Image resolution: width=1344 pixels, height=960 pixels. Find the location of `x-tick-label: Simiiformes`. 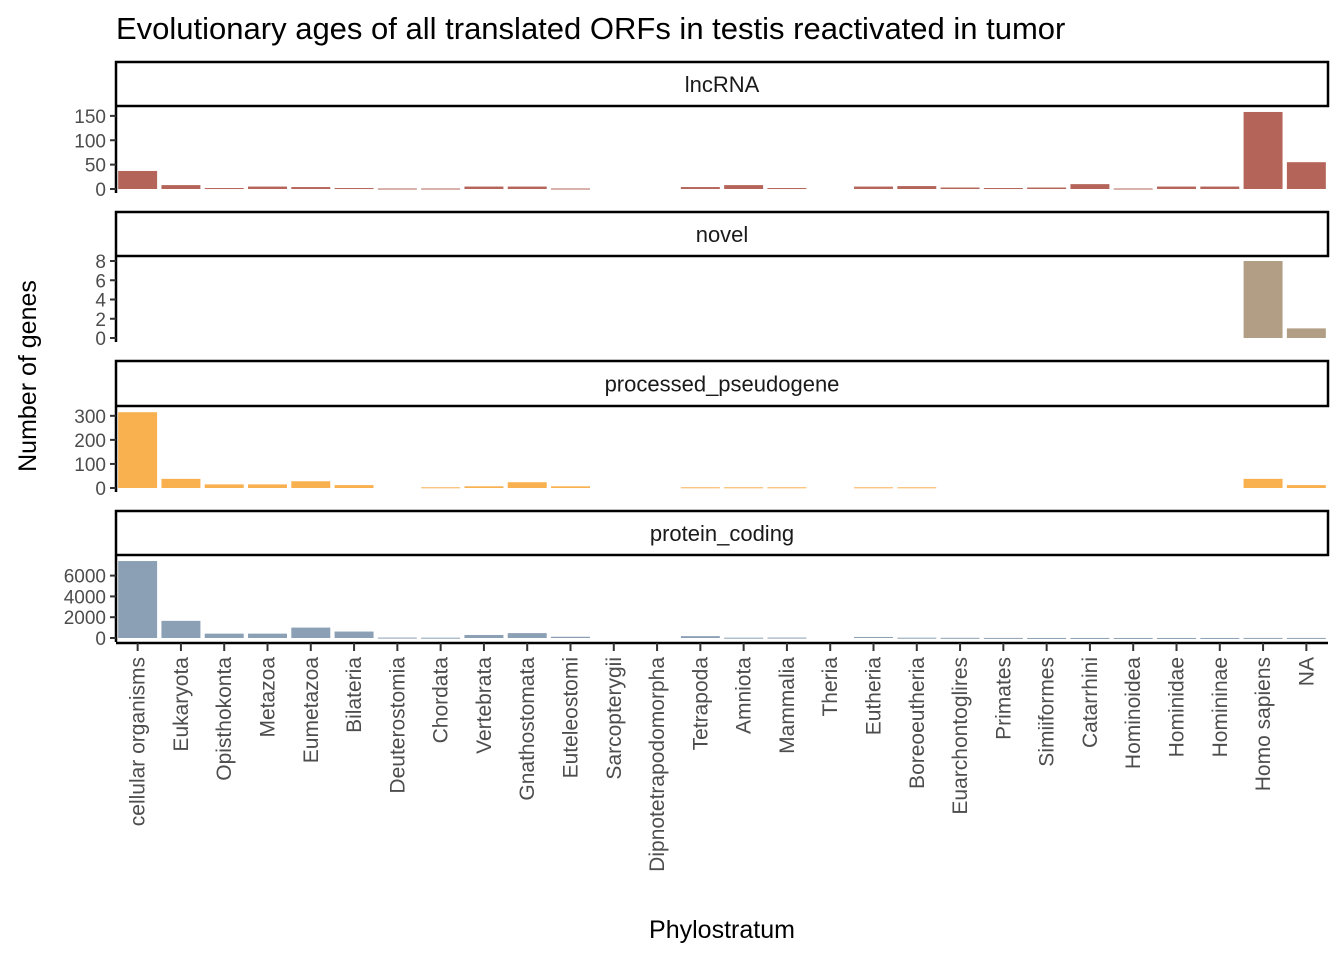

x-tick-label: Simiiformes is located at coordinates (1047, 712).